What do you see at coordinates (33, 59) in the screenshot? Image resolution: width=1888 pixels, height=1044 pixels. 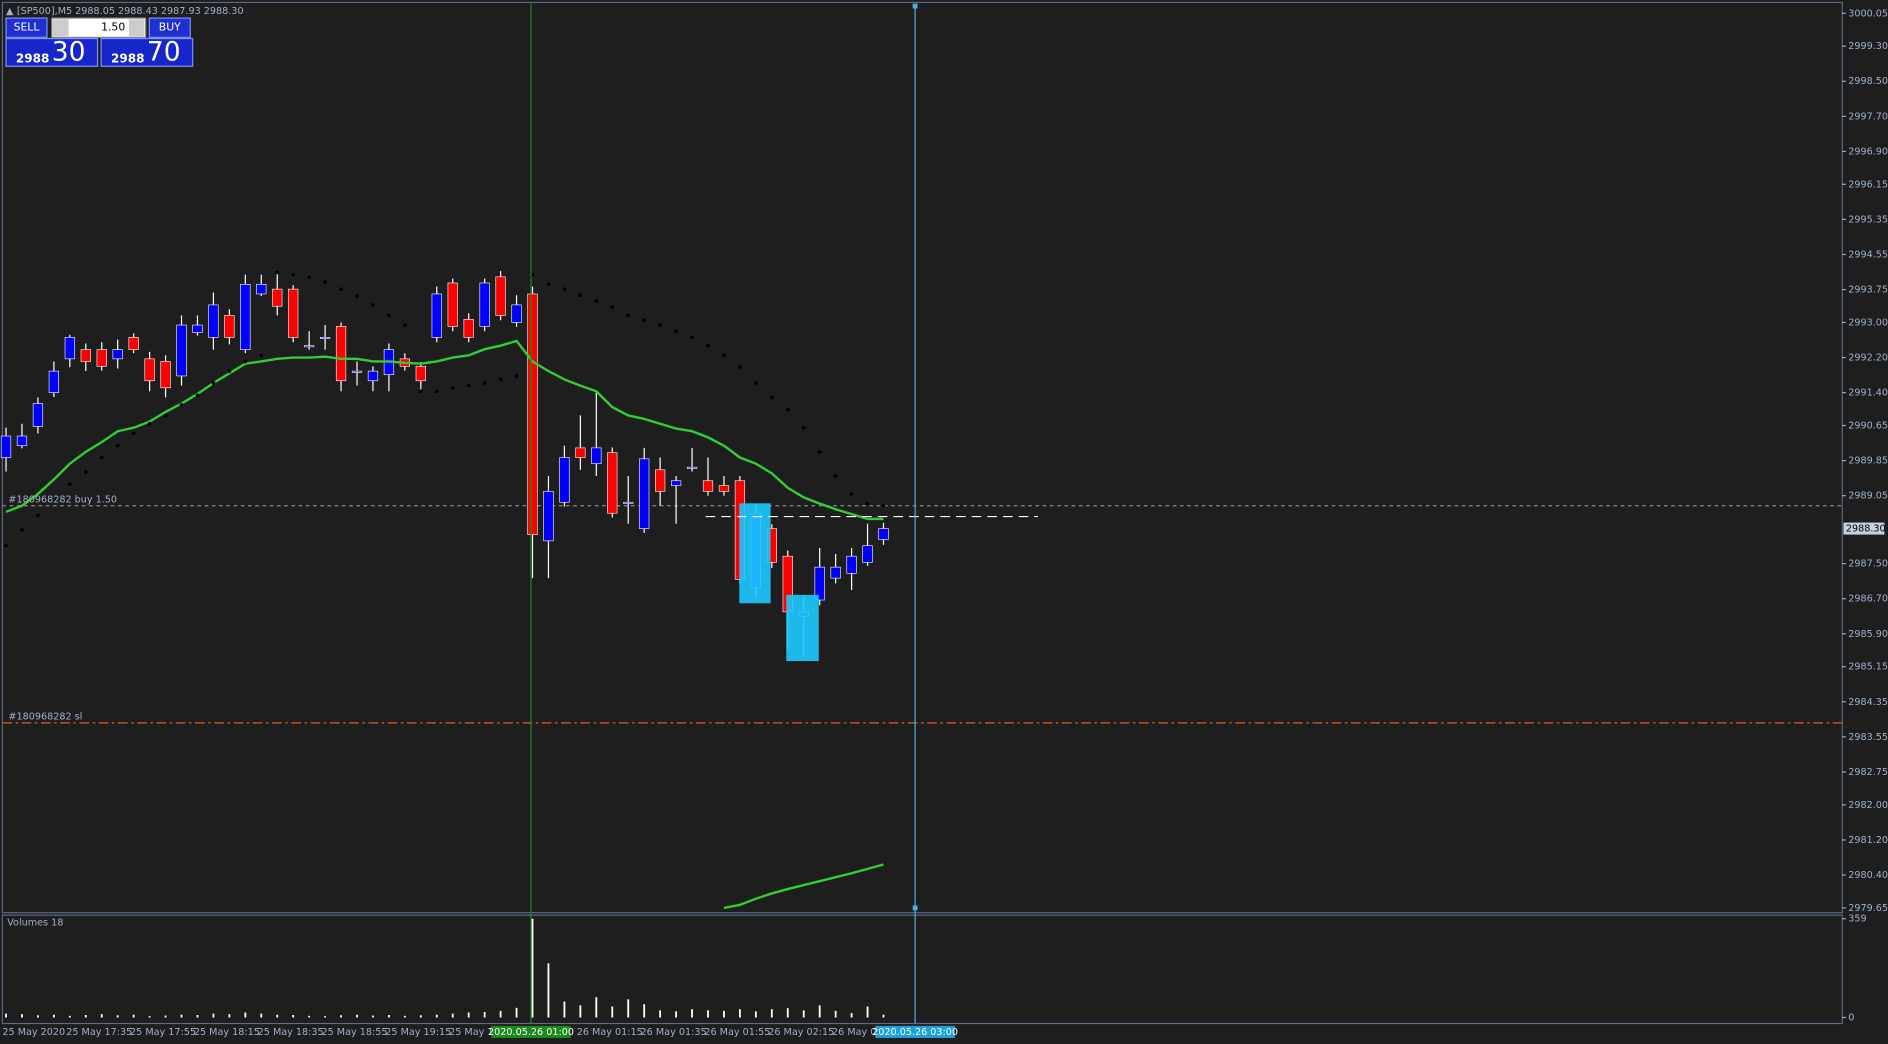 I see `bid-big: 2988` at bounding box center [33, 59].